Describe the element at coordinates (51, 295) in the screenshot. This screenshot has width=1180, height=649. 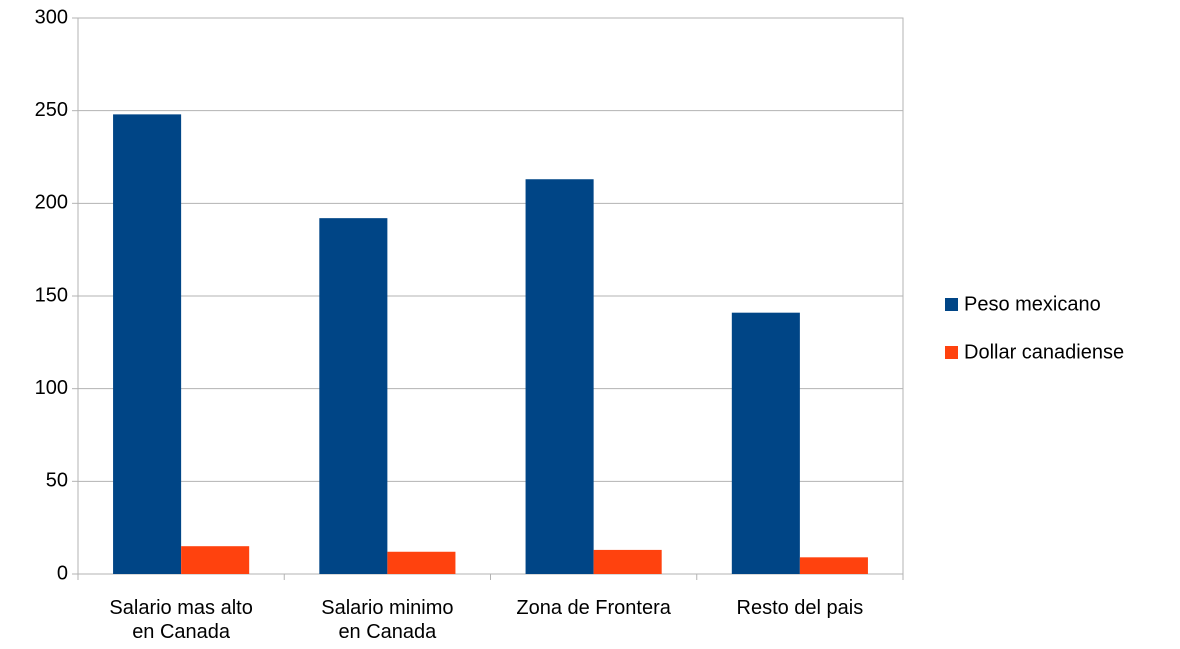
I see `y-tick-label: 150` at that location.